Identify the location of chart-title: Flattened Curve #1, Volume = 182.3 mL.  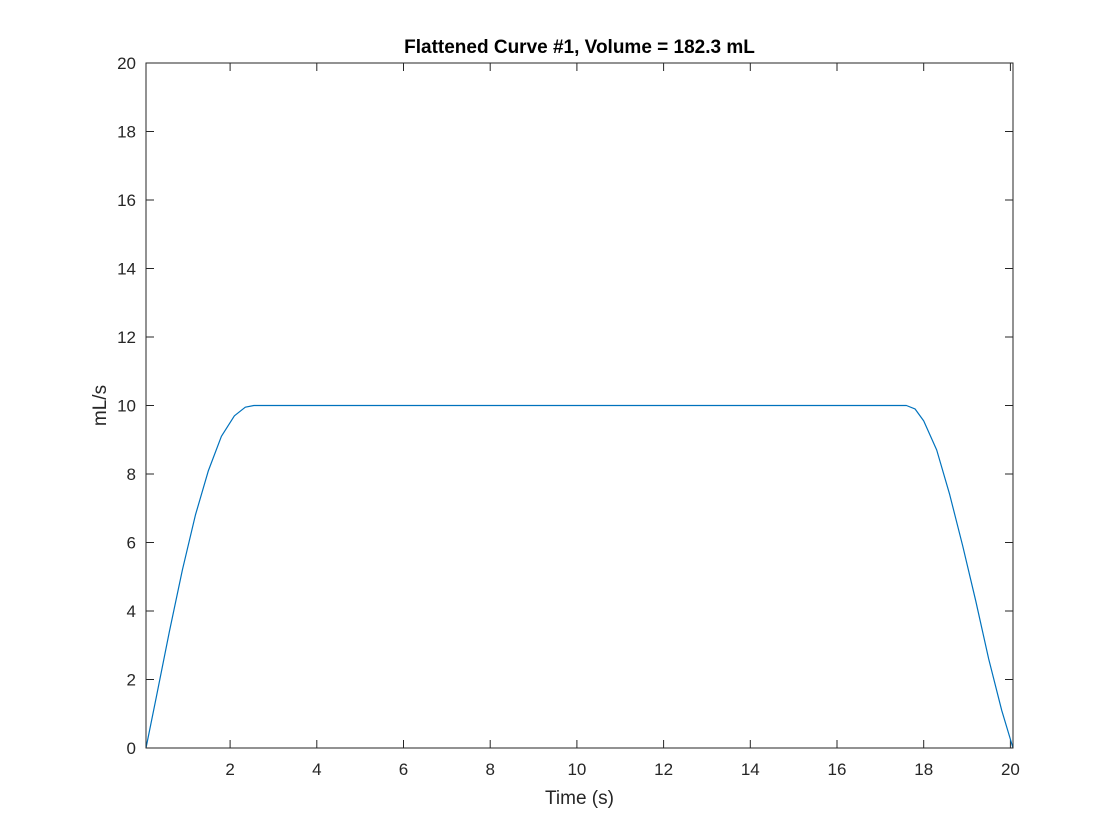
(579, 47).